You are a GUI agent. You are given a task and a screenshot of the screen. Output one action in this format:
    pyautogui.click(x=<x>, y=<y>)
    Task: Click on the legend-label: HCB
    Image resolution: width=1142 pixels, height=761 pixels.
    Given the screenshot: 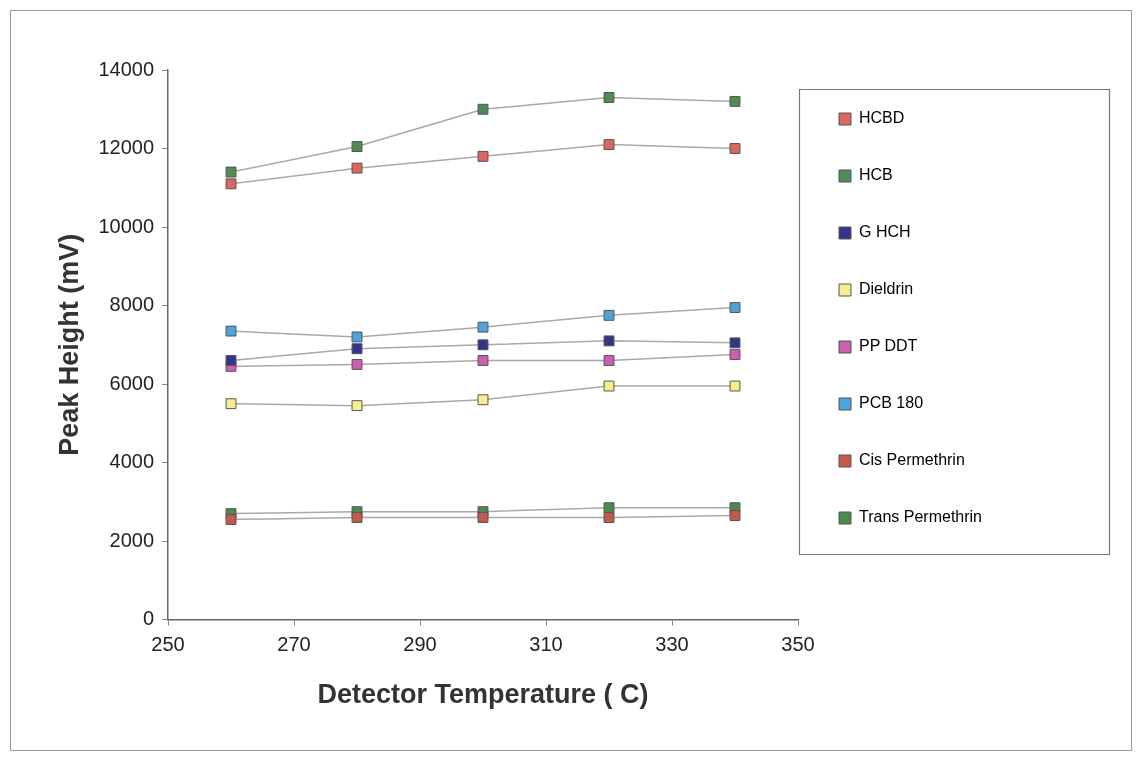 What is the action you would take?
    pyautogui.click(x=876, y=175)
    